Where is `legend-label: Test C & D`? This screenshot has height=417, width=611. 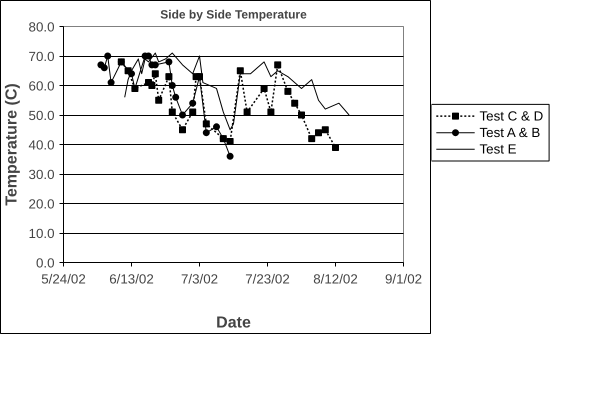
legend-label: Test C & D is located at coordinates (512, 116).